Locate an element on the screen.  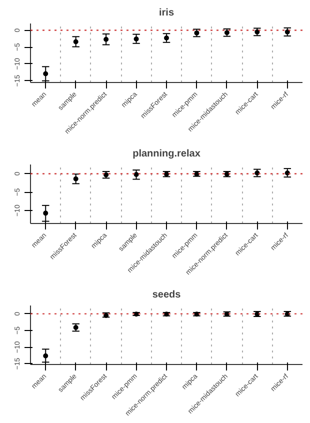
chart-title: seeds is located at coordinates (167, 295).